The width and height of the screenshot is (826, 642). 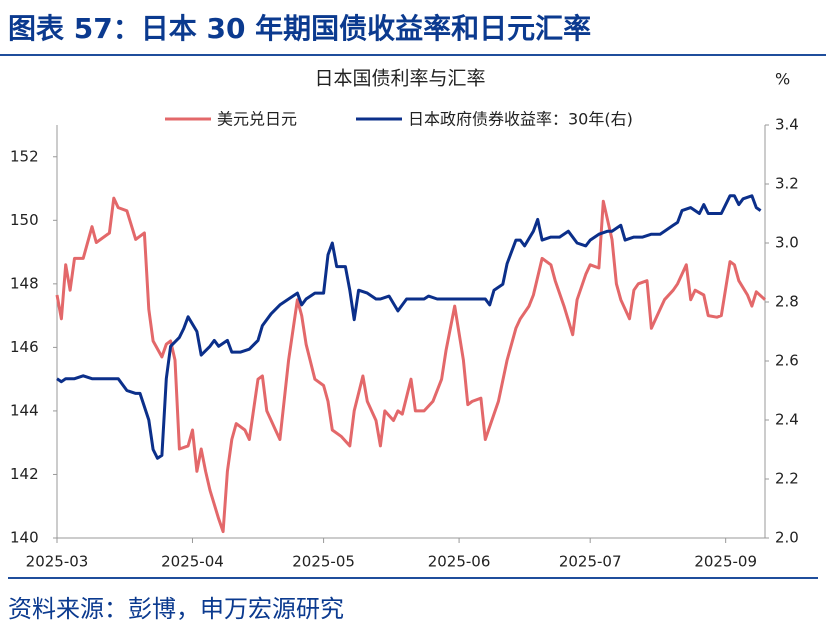 I want to click on x-tick-label: 2025-07, so click(x=590, y=562).